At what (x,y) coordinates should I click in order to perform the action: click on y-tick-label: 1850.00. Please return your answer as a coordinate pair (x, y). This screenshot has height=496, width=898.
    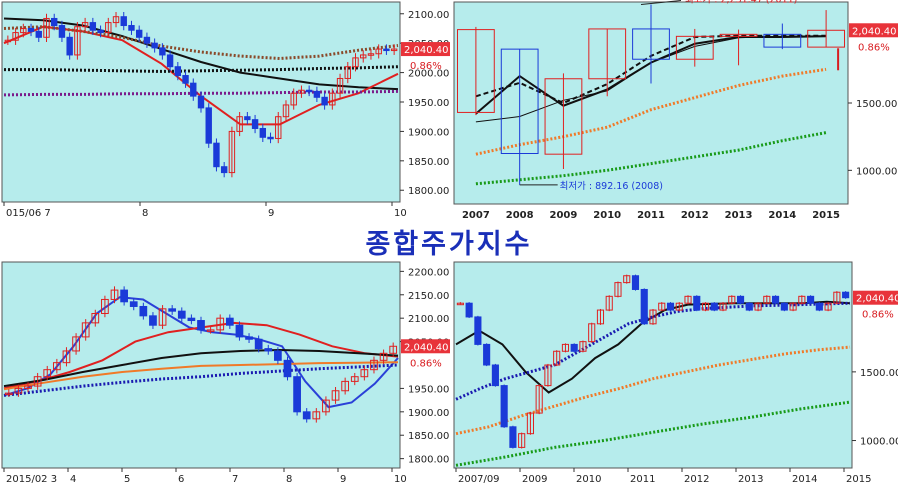
    Looking at the image, I should click on (428, 162).